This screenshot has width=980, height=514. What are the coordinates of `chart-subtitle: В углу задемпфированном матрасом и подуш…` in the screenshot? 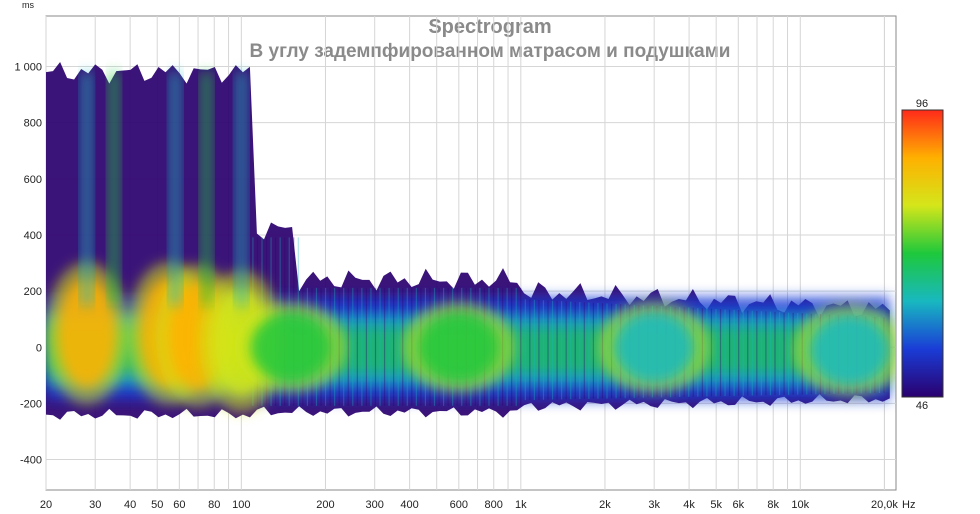 It's located at (490, 51).